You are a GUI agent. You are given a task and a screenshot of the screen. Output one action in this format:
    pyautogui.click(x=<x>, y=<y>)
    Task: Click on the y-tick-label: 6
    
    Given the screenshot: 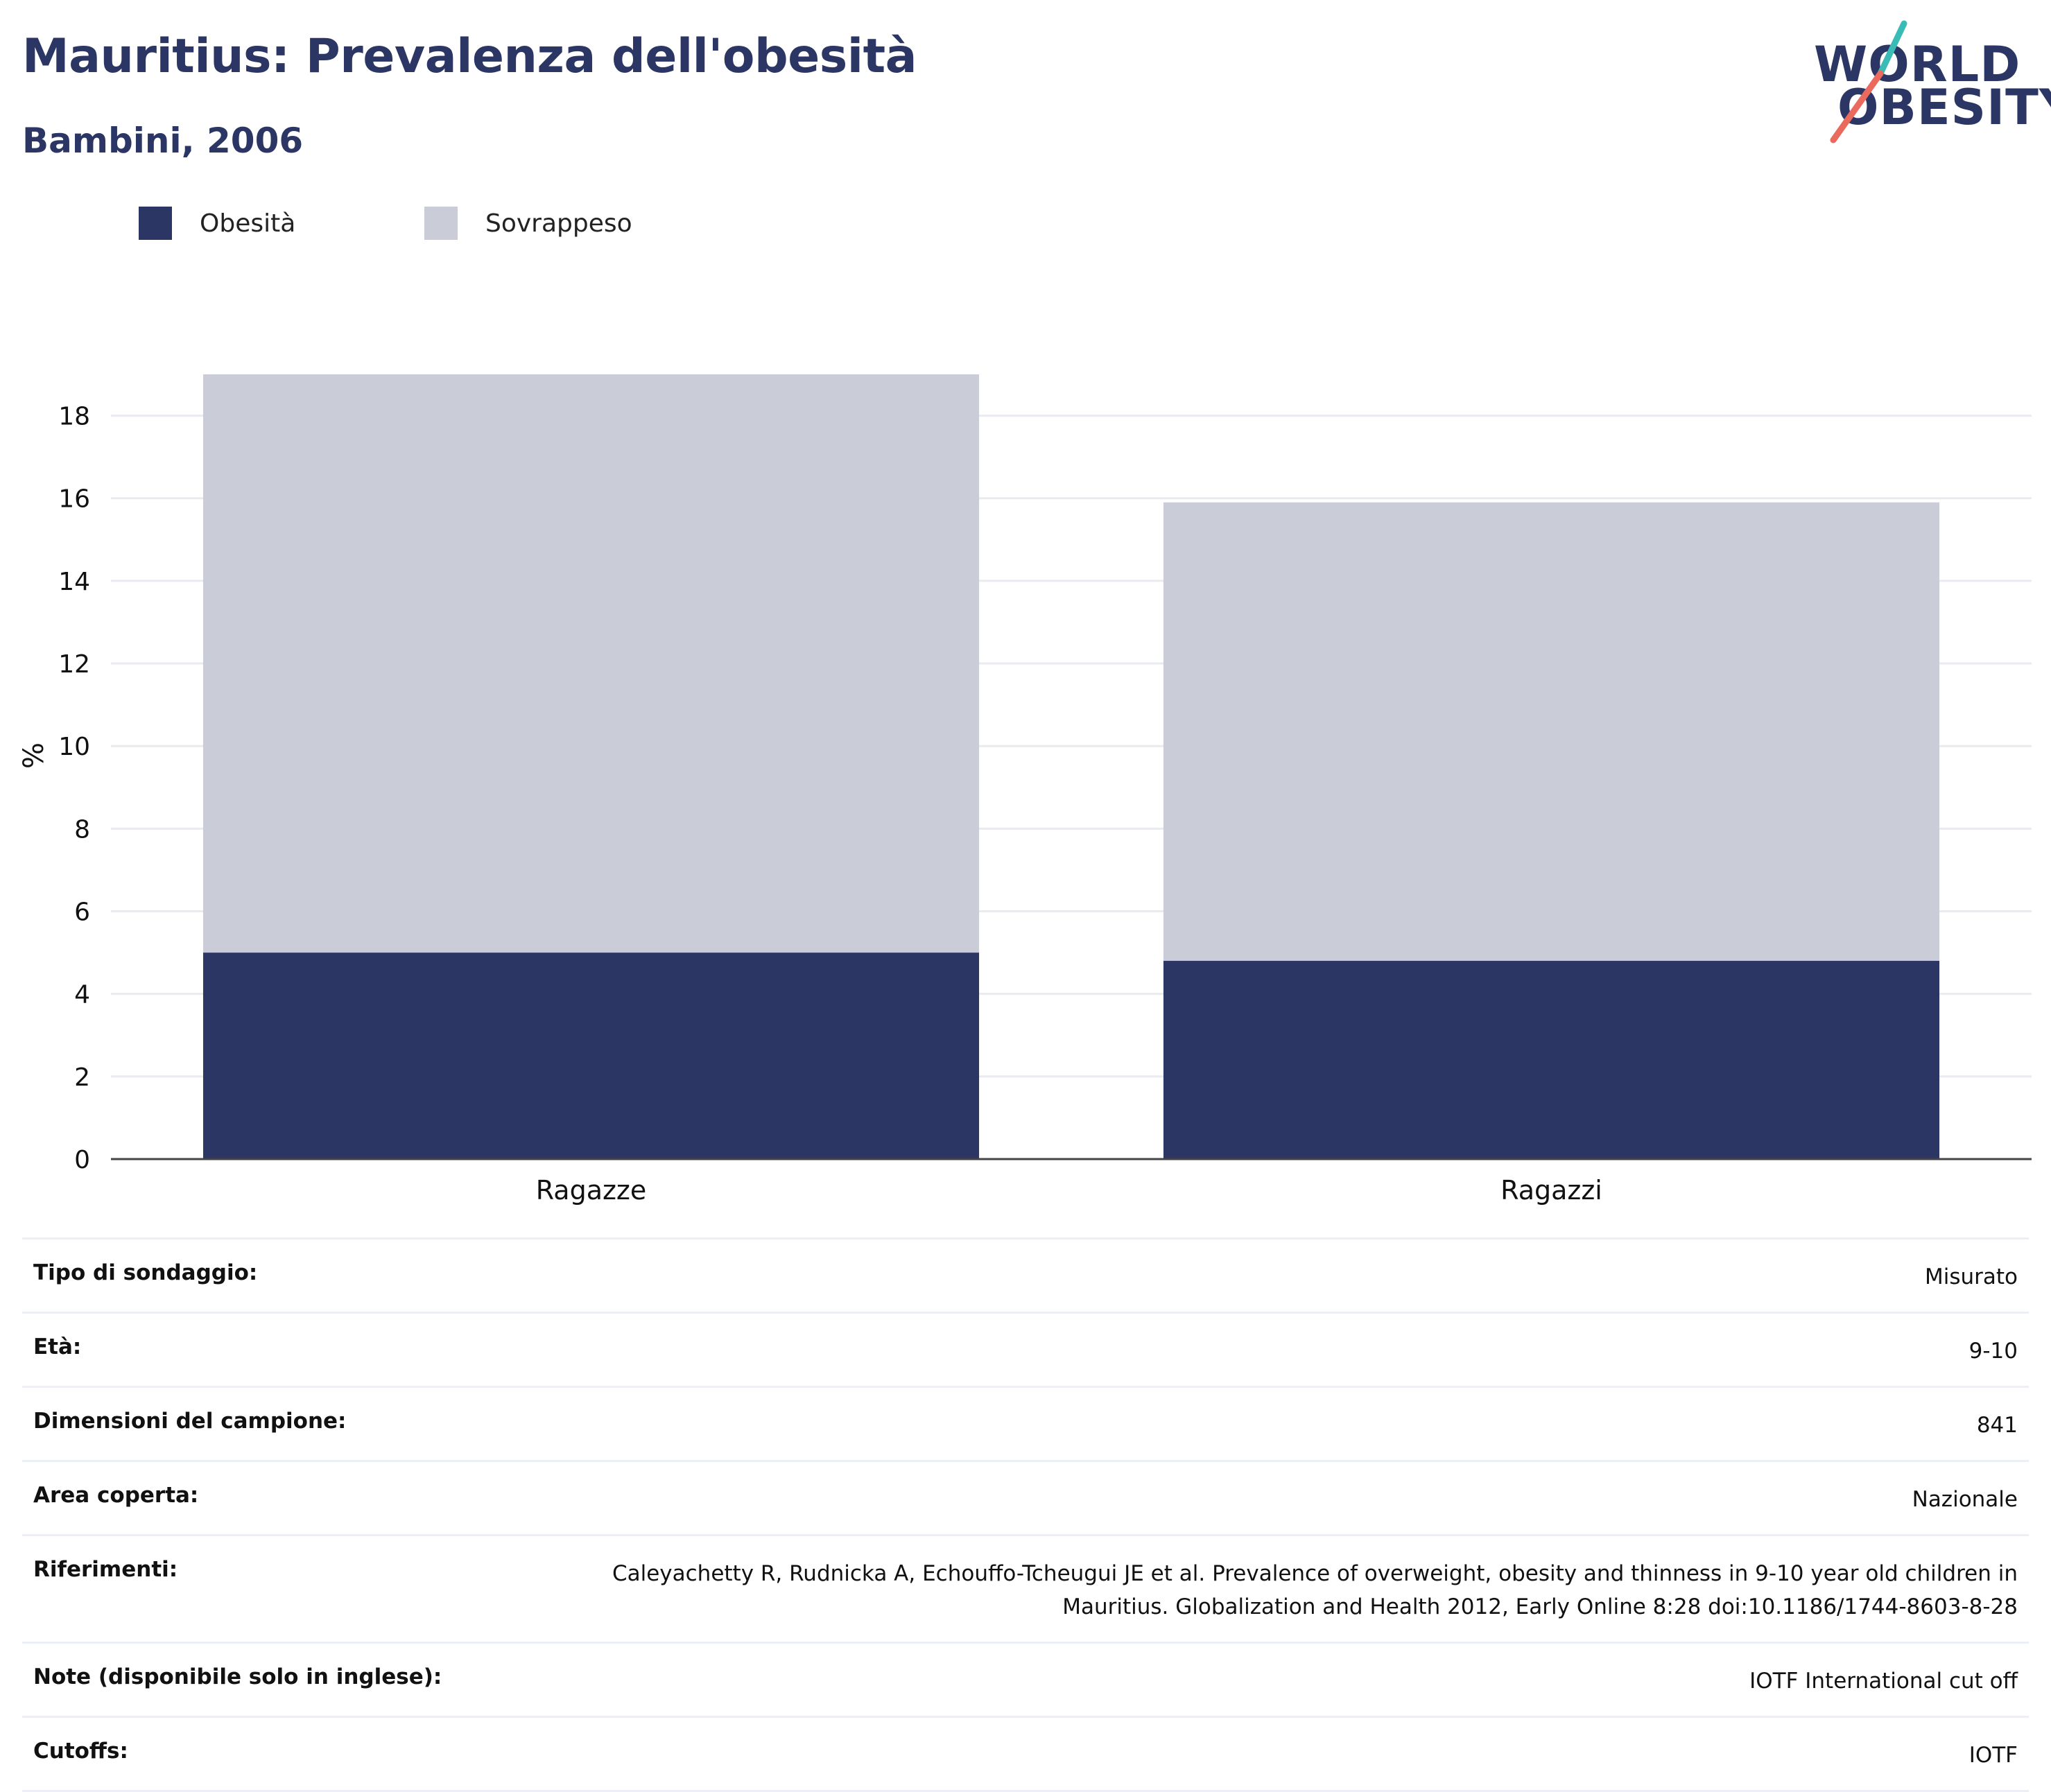 What is the action you would take?
    pyautogui.click(x=82, y=912)
    